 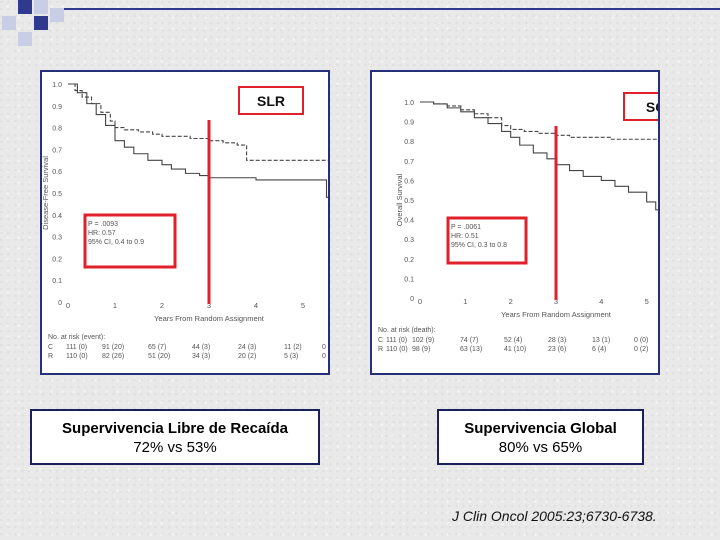 I want to click on x-tick-label: 1, so click(x=115, y=305).